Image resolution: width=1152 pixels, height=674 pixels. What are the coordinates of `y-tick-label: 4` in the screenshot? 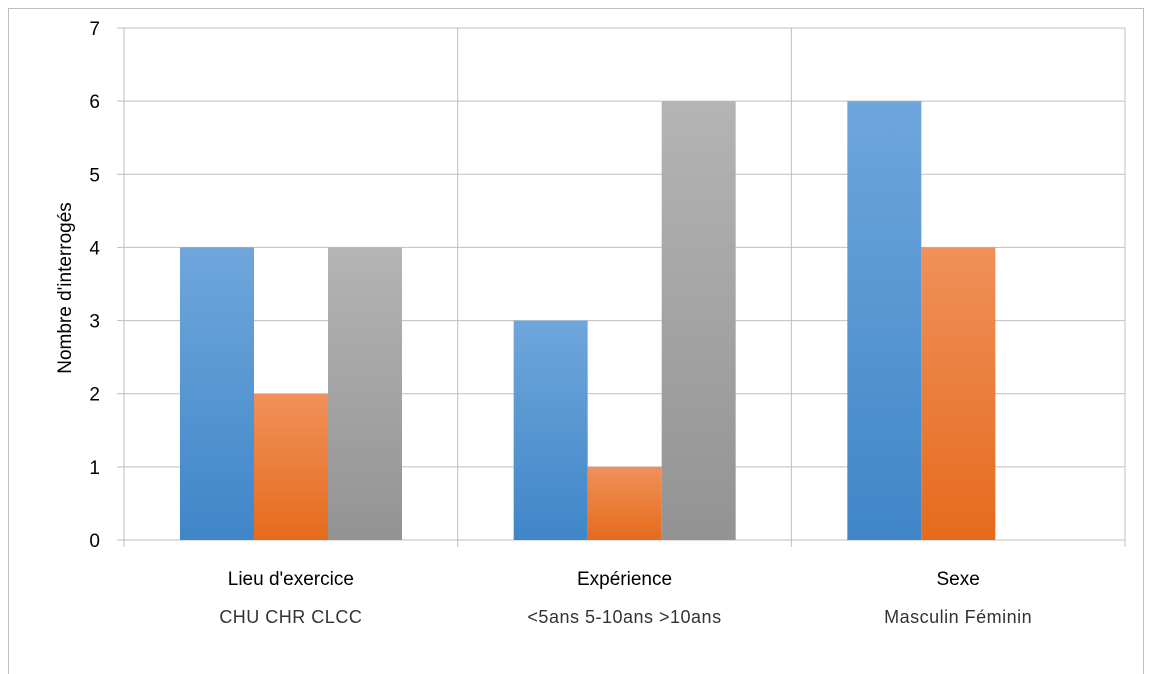 It's located at (94, 248).